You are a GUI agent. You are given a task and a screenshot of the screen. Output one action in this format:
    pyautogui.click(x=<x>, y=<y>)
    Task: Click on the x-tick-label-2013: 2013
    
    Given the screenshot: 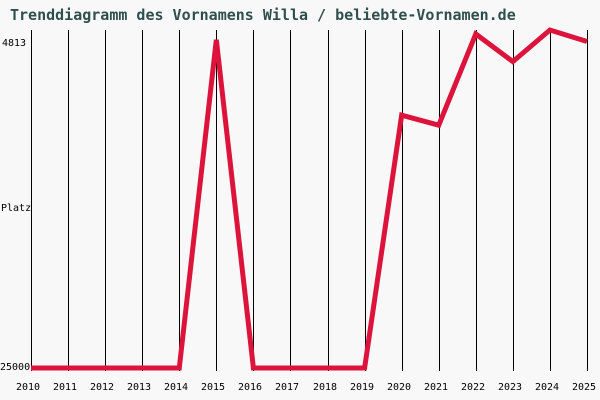 What is the action you would take?
    pyautogui.click(x=139, y=387)
    